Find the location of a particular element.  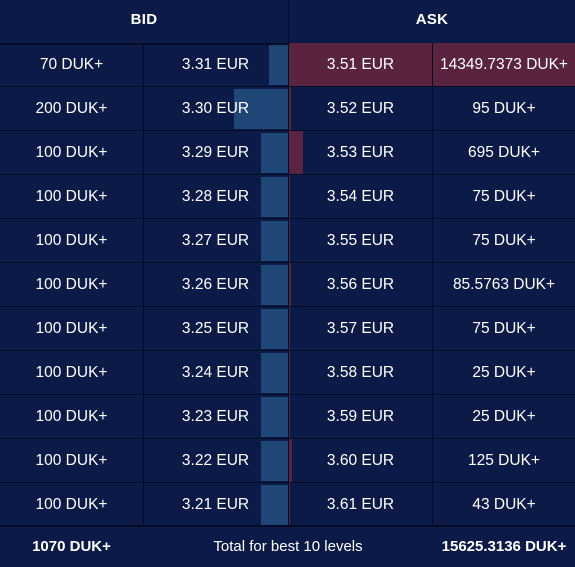

ask-header: ASK is located at coordinates (432, 19).